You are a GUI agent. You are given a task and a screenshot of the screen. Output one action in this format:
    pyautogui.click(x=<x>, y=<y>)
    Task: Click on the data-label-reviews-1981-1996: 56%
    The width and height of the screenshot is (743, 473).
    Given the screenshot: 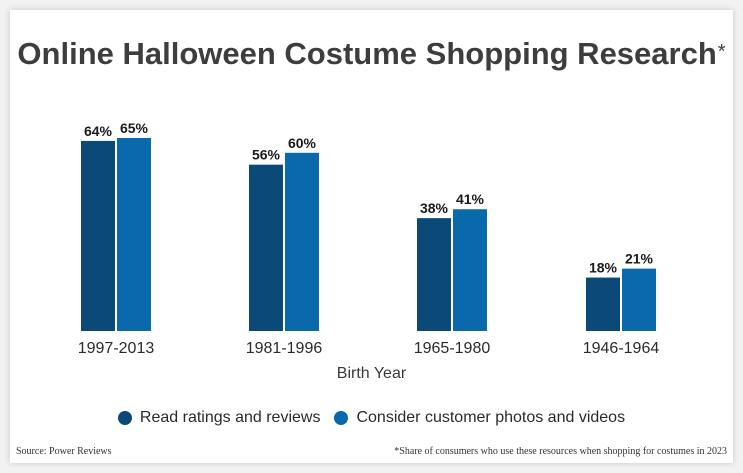 What is the action you would take?
    pyautogui.click(x=266, y=155)
    